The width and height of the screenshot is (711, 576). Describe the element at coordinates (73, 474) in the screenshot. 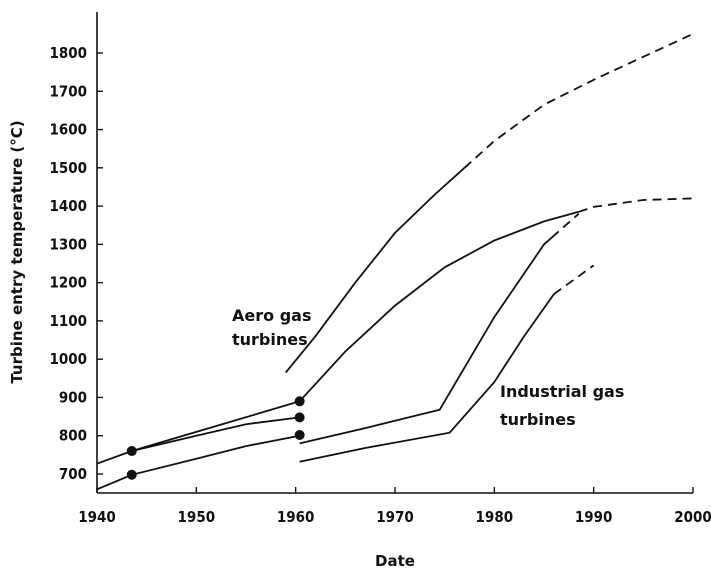

I see `y-tick-label: 700` at that location.